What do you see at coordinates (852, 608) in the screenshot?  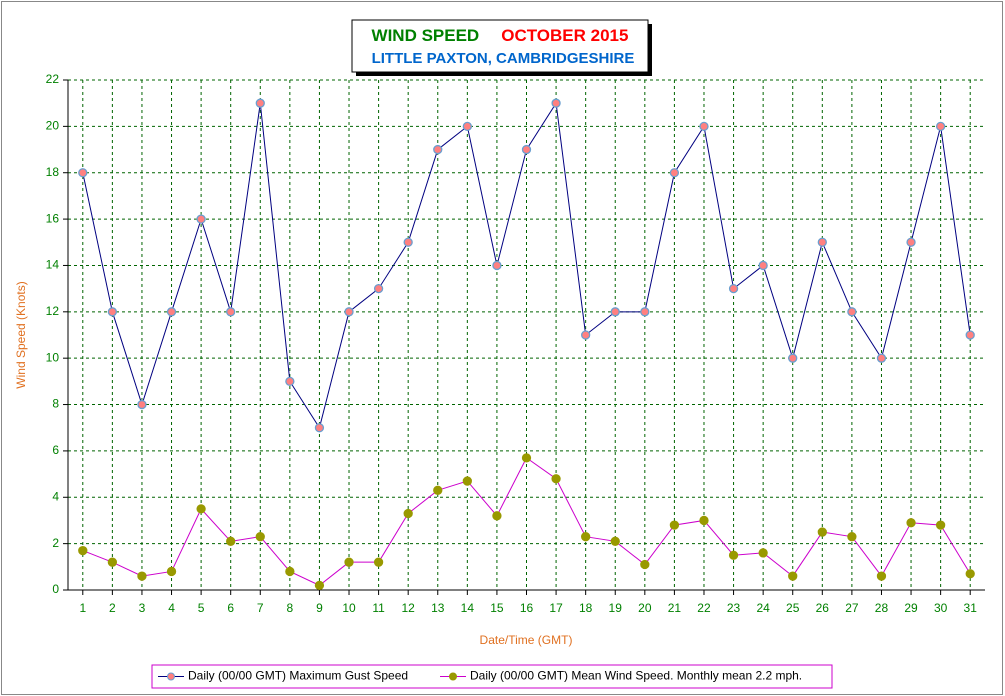 I see `x-tick-label: 27` at bounding box center [852, 608].